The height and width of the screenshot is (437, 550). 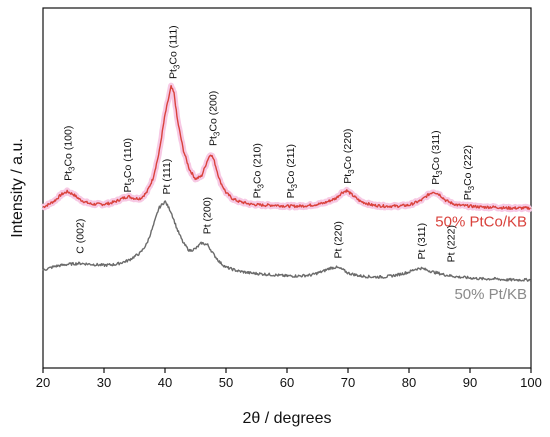 What do you see at coordinates (287, 382) in the screenshot?
I see `x-tick-label: 60` at bounding box center [287, 382].